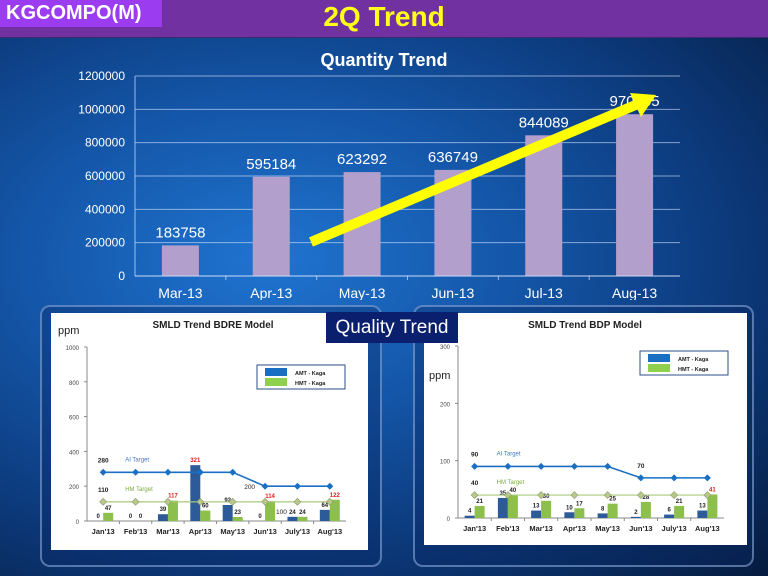  What do you see at coordinates (474, 528) in the screenshot?
I see `x-tick-label: Jan'13` at bounding box center [474, 528].